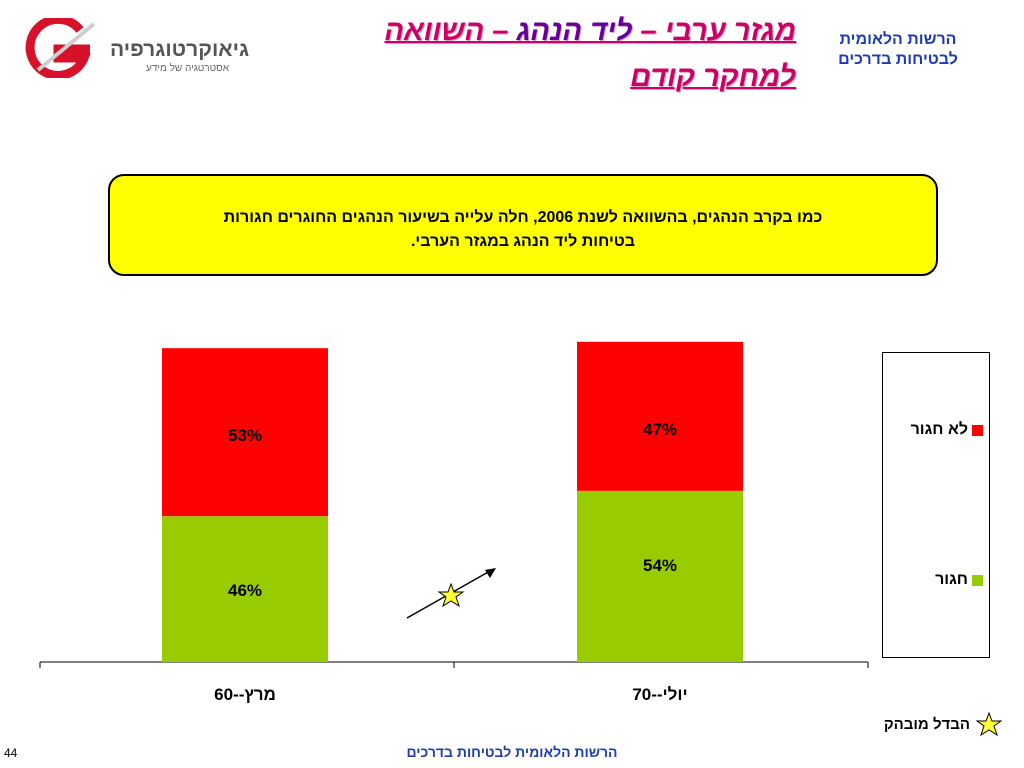 The height and width of the screenshot is (768, 1024). Describe the element at coordinates (245, 435) in the screenshot. I see `data-label-unbelted-0: 53%` at that location.